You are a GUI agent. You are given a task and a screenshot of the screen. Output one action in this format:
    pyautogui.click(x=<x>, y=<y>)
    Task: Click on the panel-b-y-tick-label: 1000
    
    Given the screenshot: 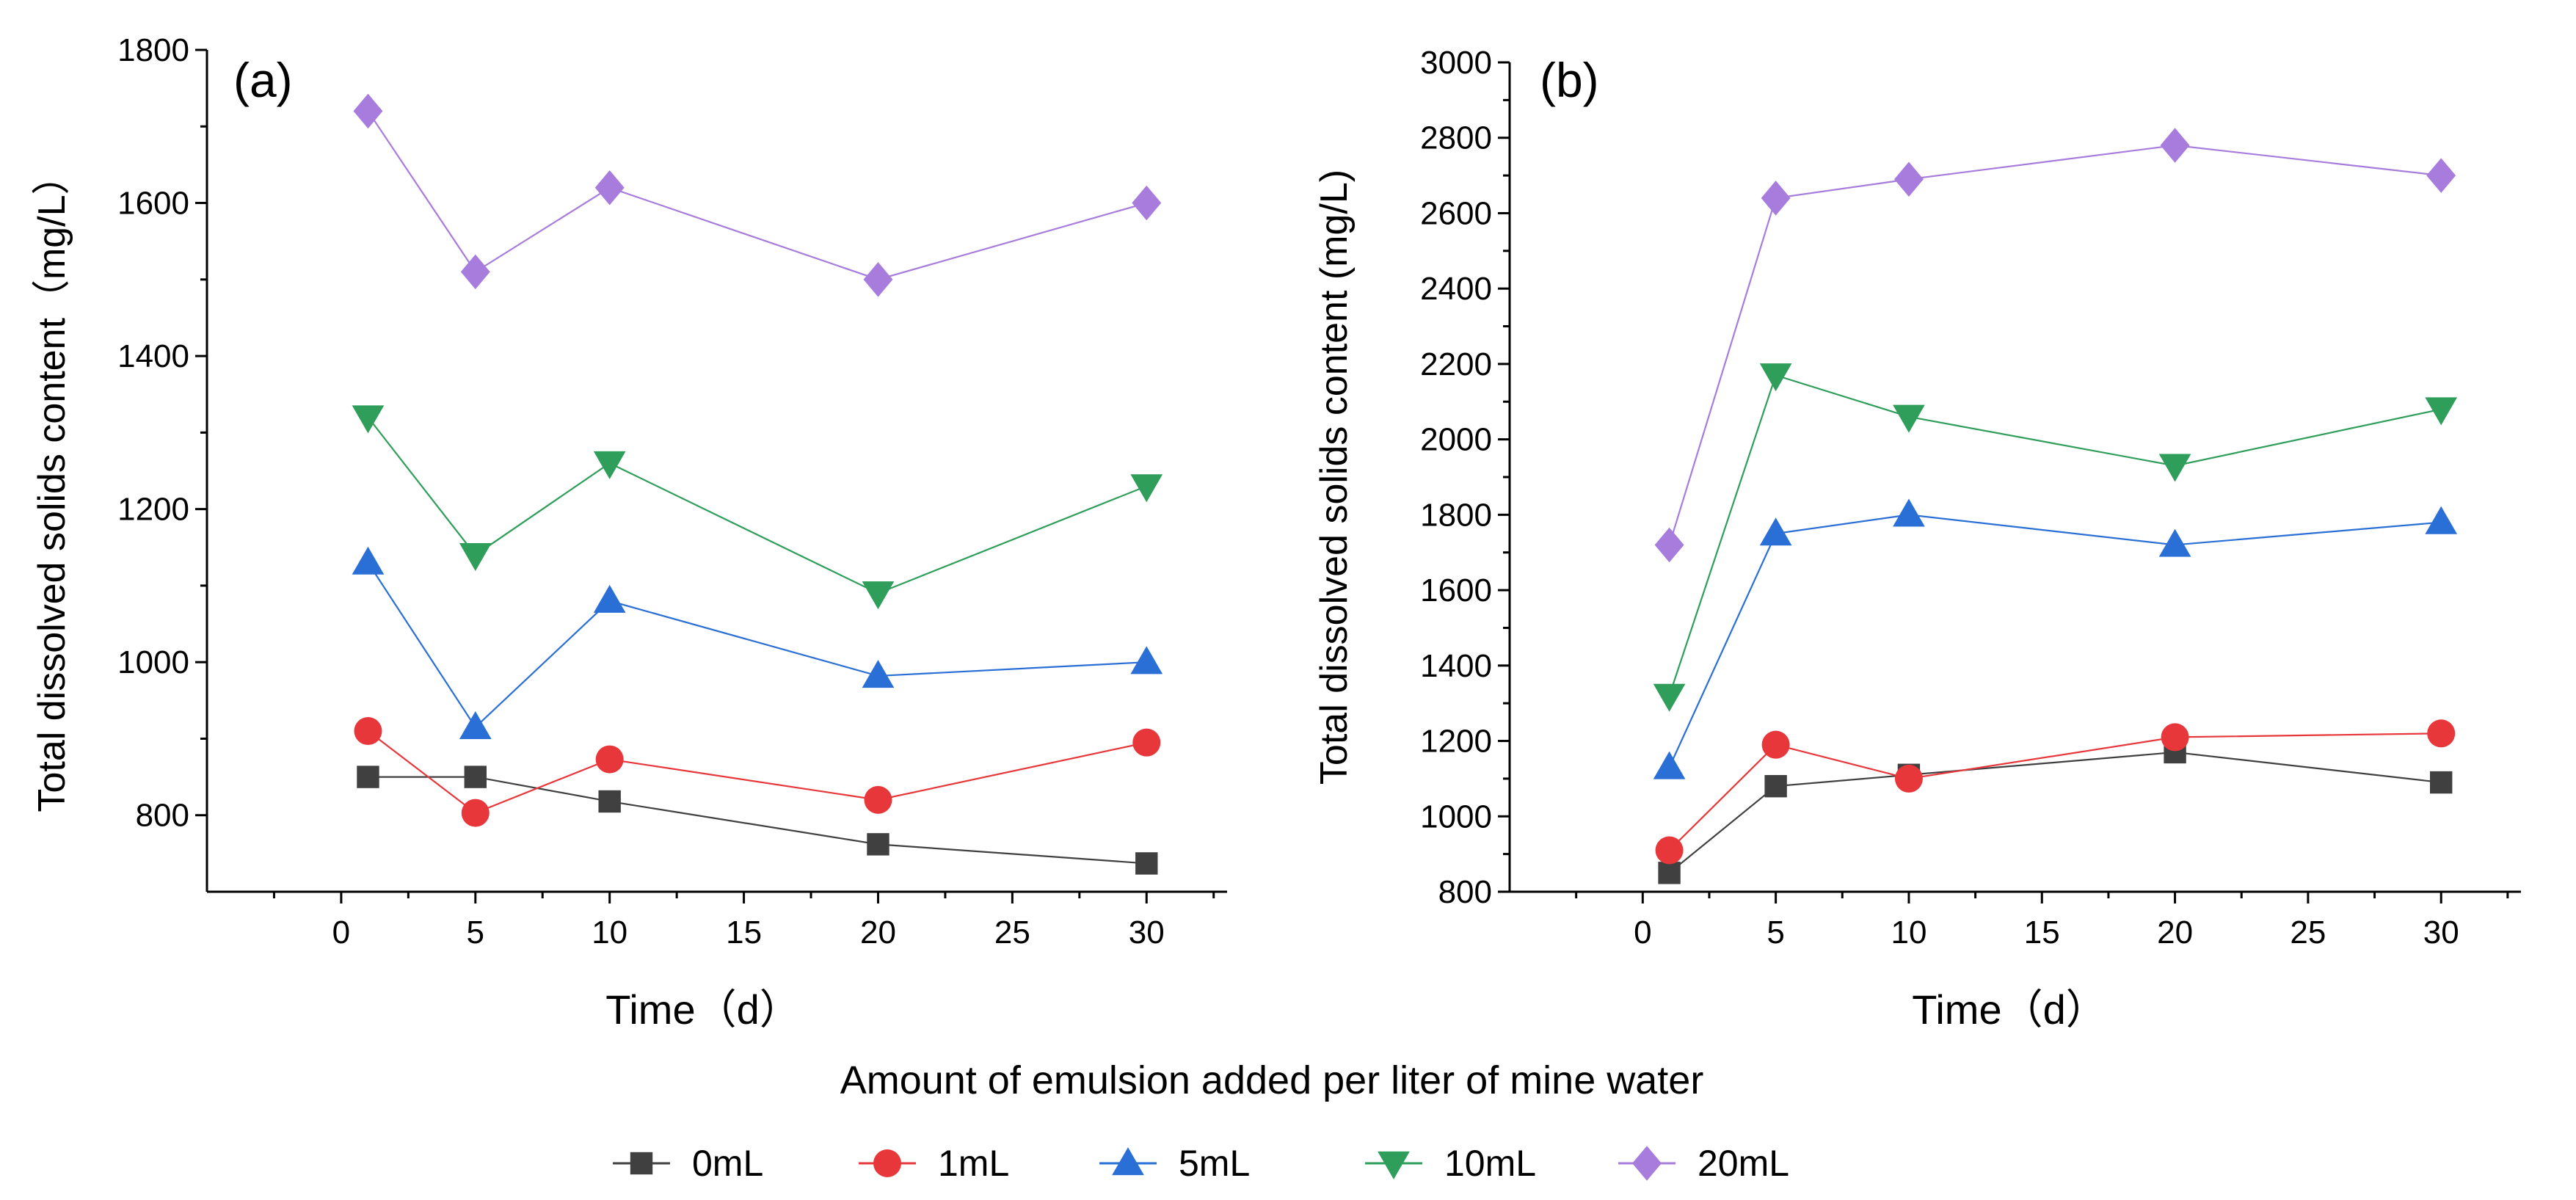 What is the action you would take?
    pyautogui.click(x=1456, y=817)
    